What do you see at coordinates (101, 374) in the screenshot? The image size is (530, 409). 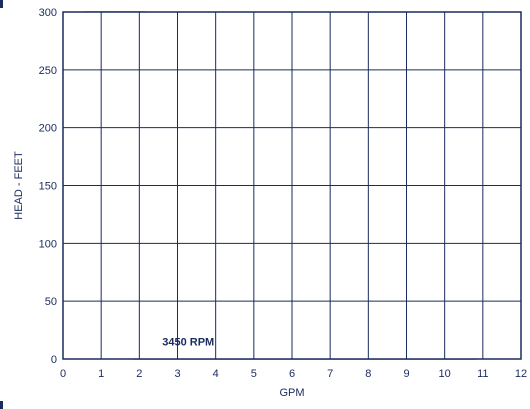 I see `x-tick-label: 1` at bounding box center [101, 374].